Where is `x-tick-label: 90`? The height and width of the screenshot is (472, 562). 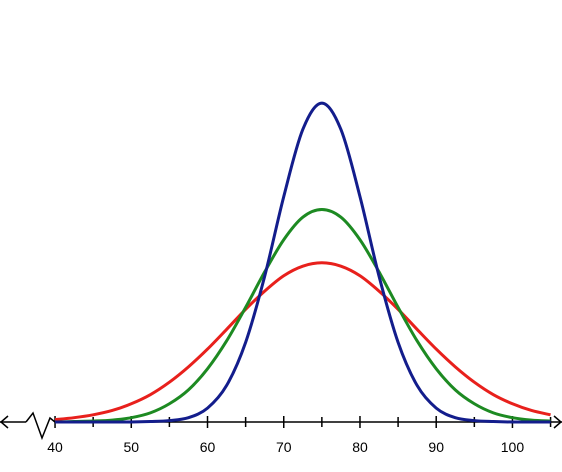
x-tick-label: 90 is located at coordinates (436, 447).